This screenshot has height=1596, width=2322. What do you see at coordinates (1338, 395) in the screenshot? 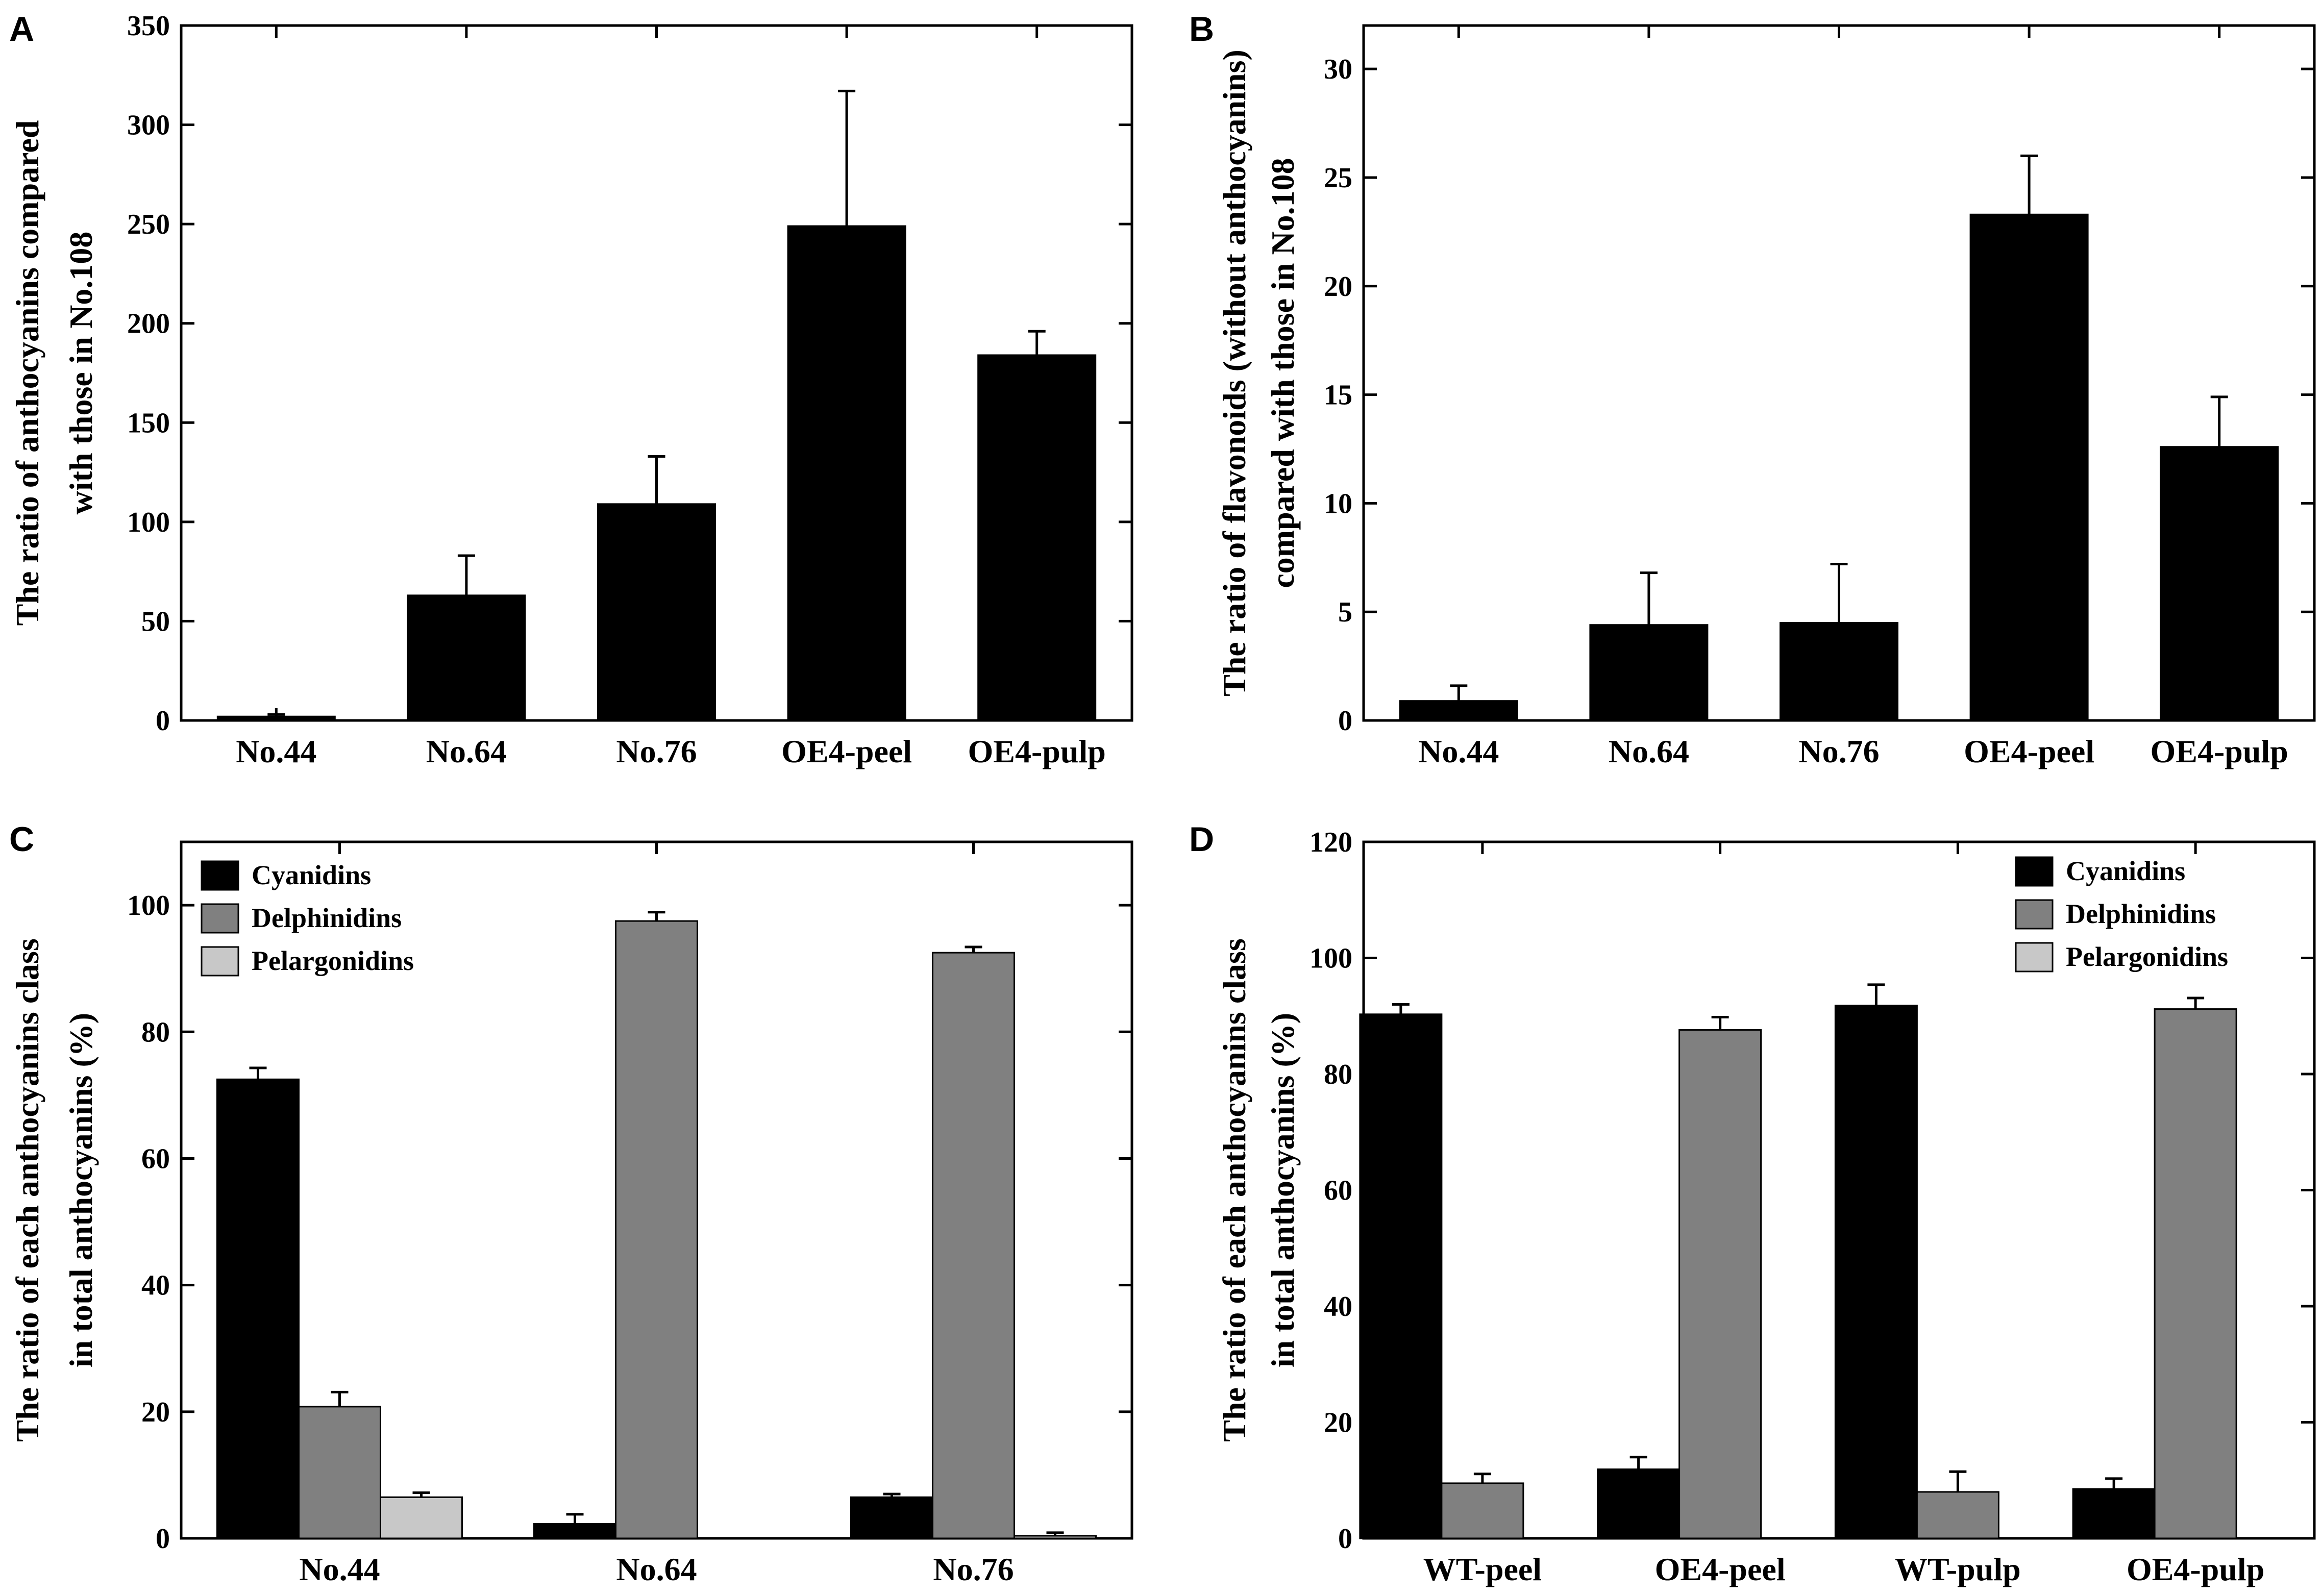
I see `y-tick-label: 15` at bounding box center [1338, 395].